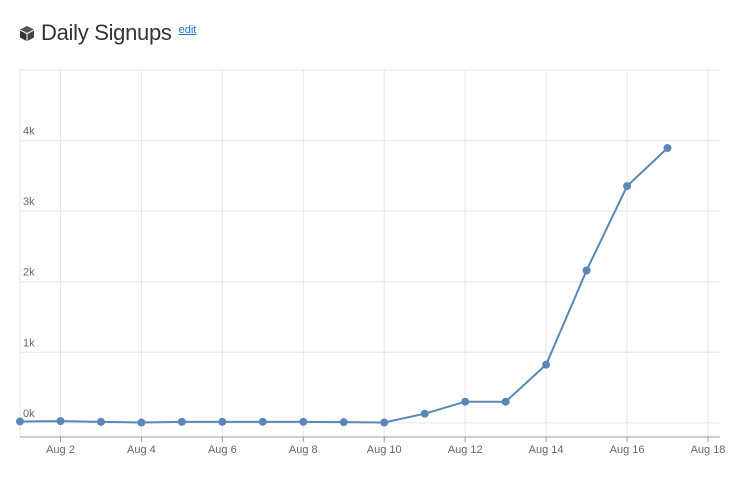 The width and height of the screenshot is (747, 483). What do you see at coordinates (187, 30) in the screenshot?
I see `edit-link: edit` at bounding box center [187, 30].